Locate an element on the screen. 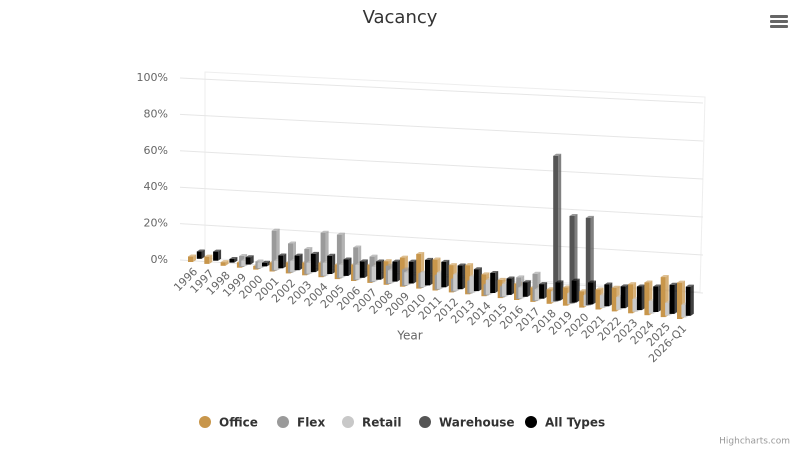 This screenshot has width=800, height=450. legend-label: Warehouse is located at coordinates (477, 423).